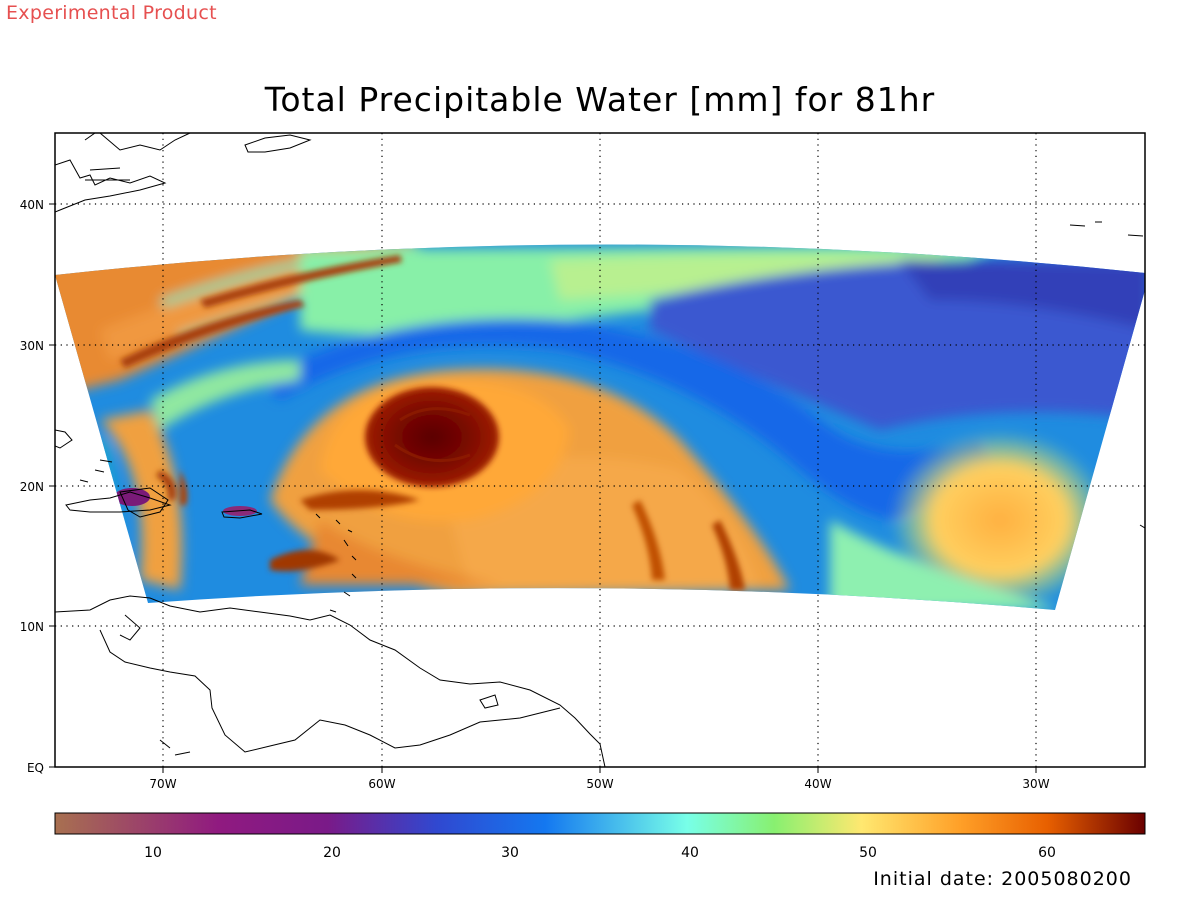 The height and width of the screenshot is (900, 1200). Describe the element at coordinates (32, 346) in the screenshot. I see `lat-label-30n: 30N` at that location.